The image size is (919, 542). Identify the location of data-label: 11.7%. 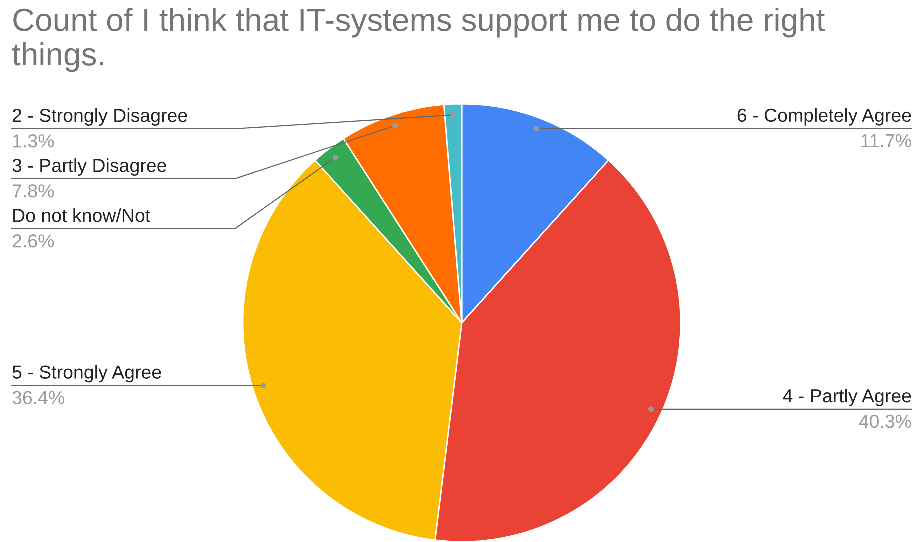
(887, 141).